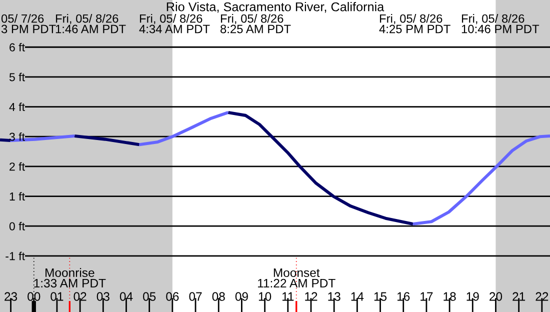  What do you see at coordinates (297, 278) in the screenshot?
I see `ref-line-label: Moonset 11:22 AM PDT` at bounding box center [297, 278].